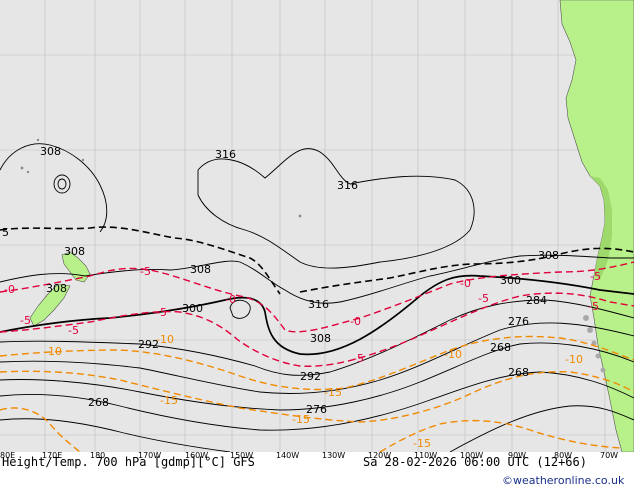 This screenshot has height=490, width=634. I want to click on lon-tick-label: 80E, so click(7, 455).